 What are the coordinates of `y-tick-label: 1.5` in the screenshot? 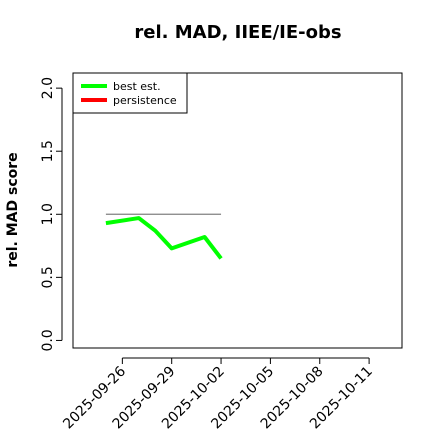 It's located at (48, 151).